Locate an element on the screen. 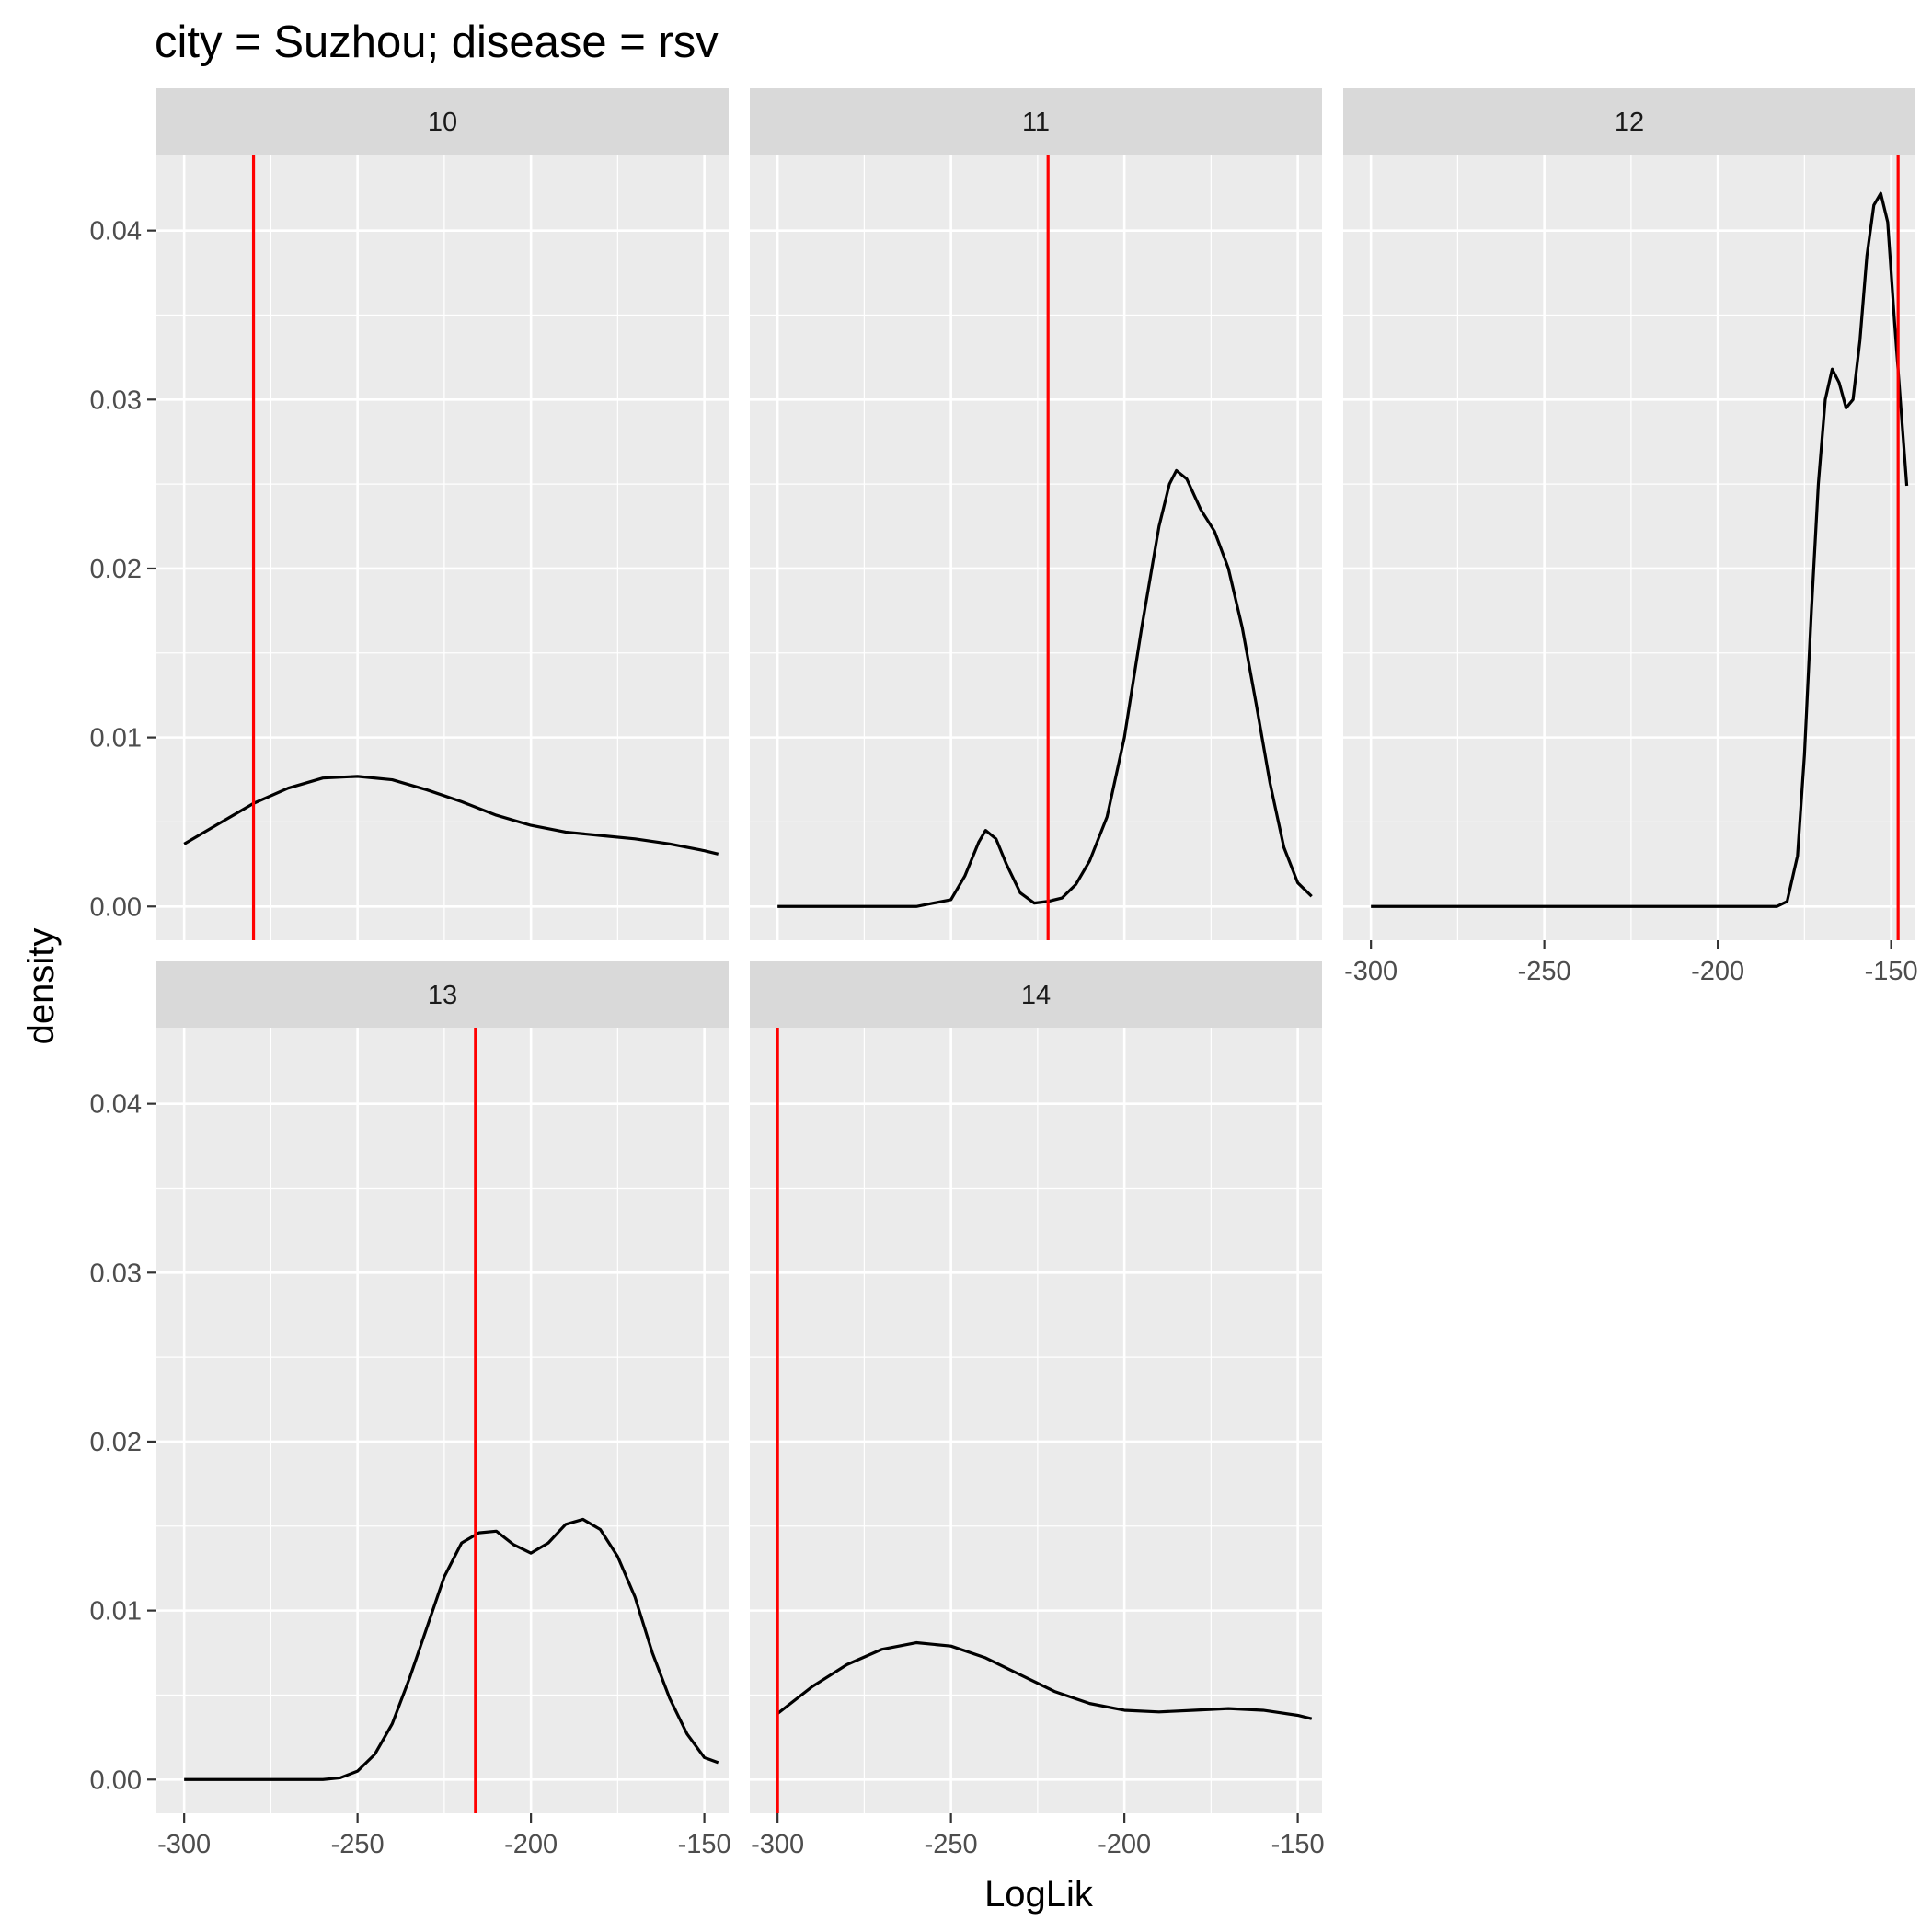  facet-strip-label: 12 is located at coordinates (1629, 122).